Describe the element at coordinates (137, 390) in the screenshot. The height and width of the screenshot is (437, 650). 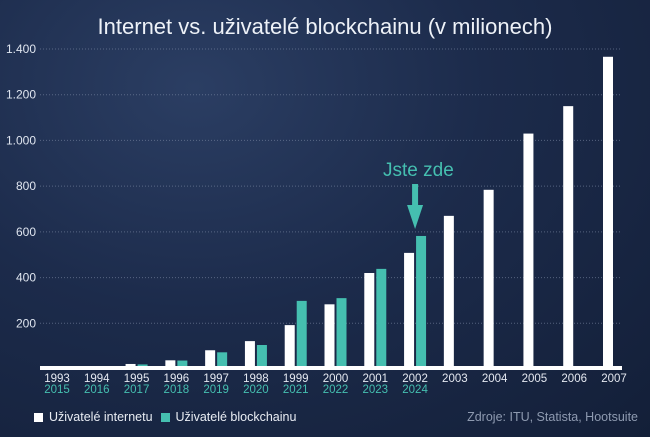
I see `x-tick-label-secondary: 2017` at that location.